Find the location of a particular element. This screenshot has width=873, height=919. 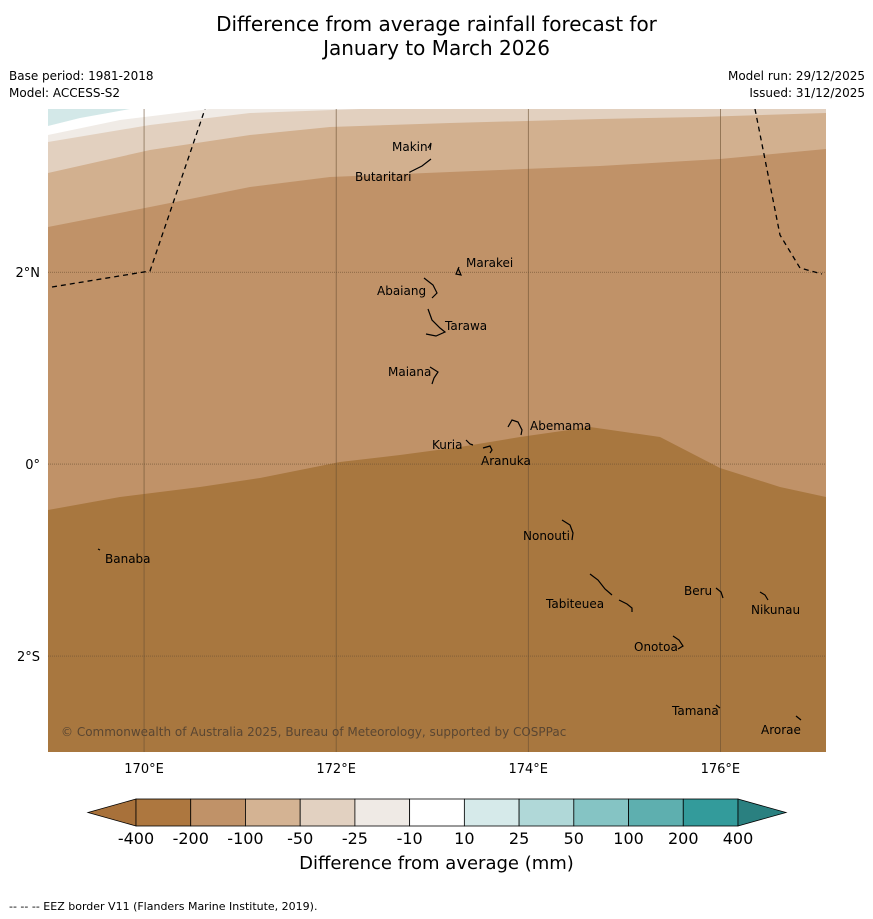

x-tick-label: 170°E is located at coordinates (144, 769).